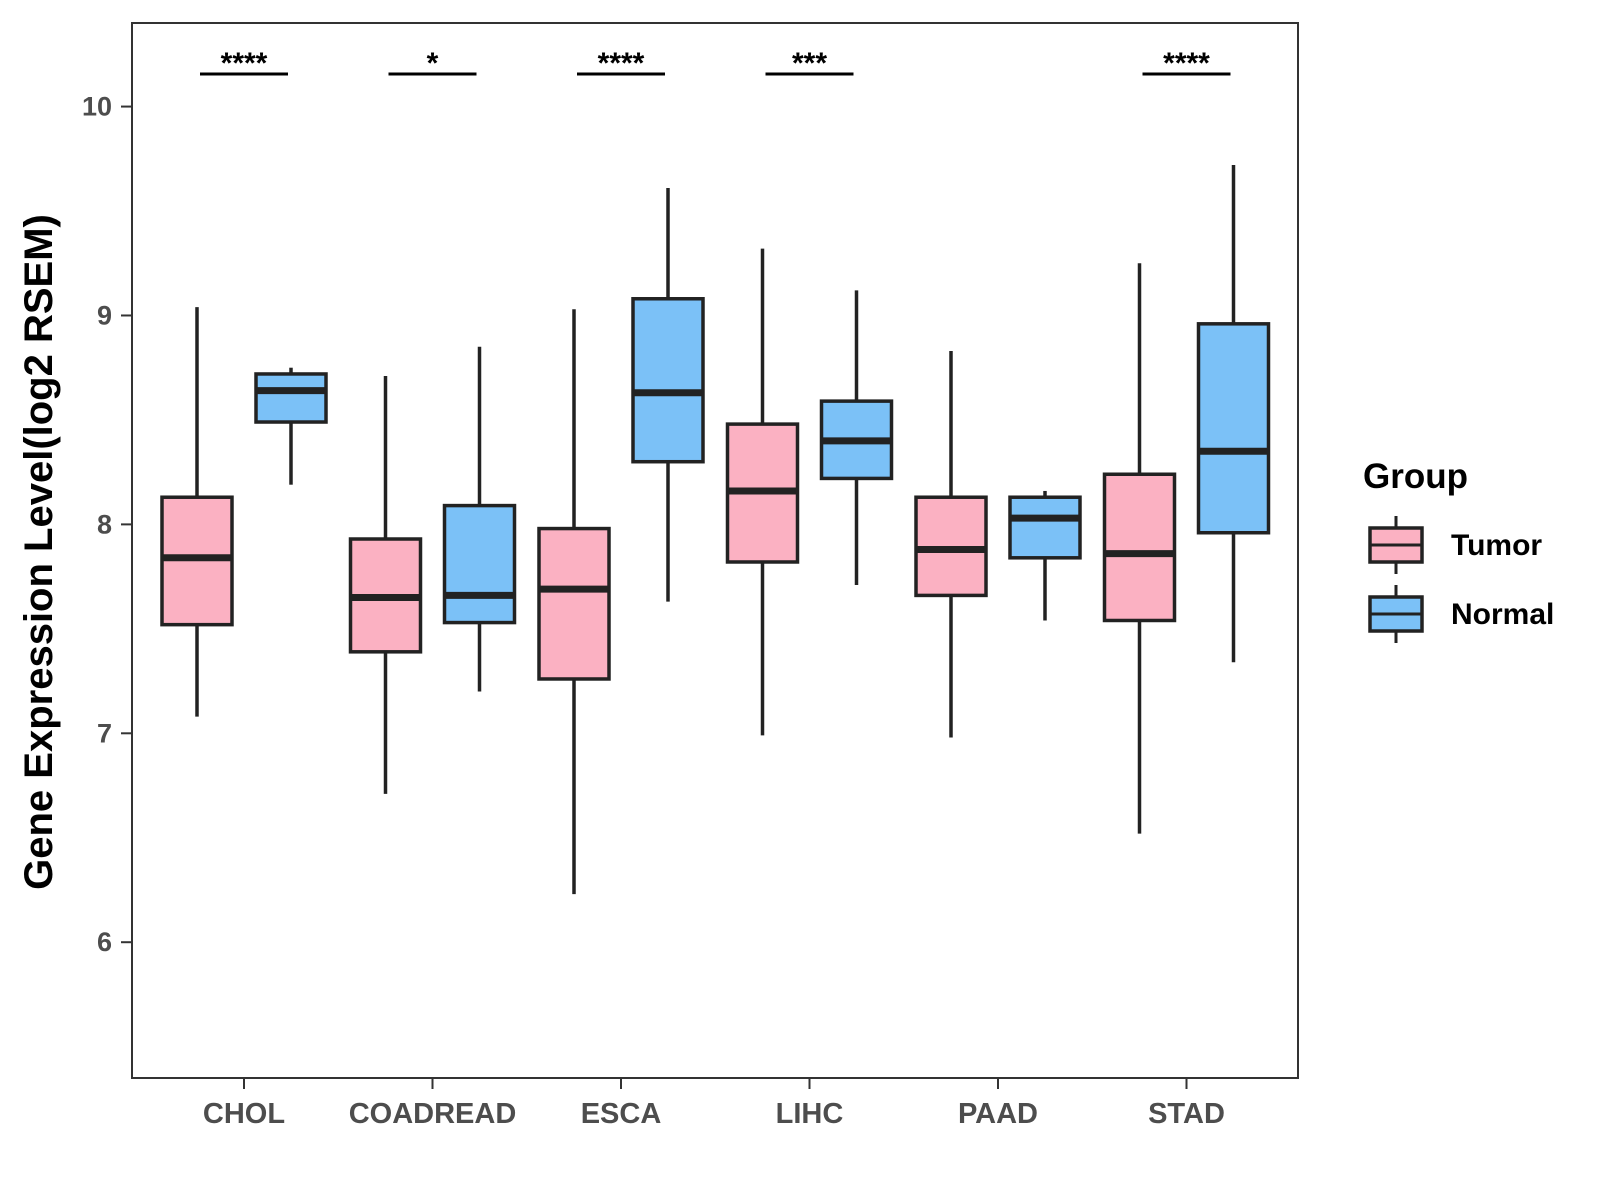  Describe the element at coordinates (762, 492) in the screenshot. I see `box-tumor-lihc` at that location.